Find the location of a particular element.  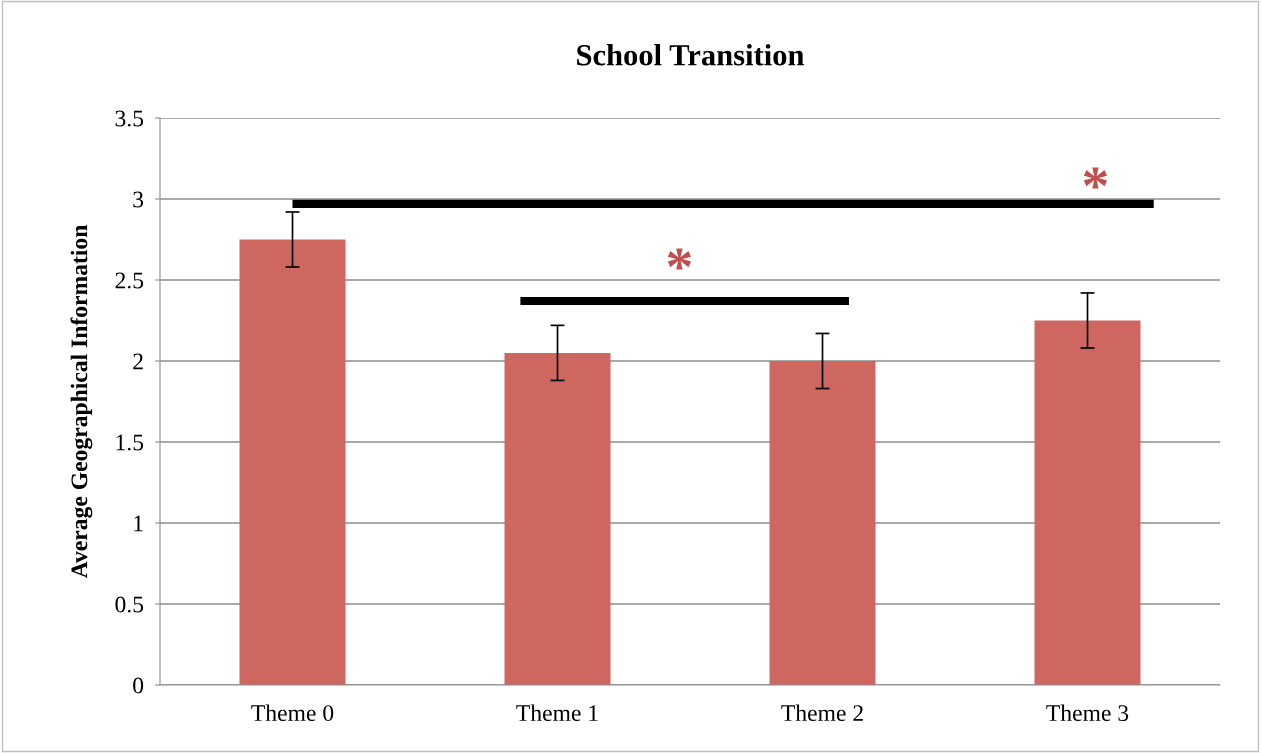

y-tick-label: 3 is located at coordinates (138, 199).